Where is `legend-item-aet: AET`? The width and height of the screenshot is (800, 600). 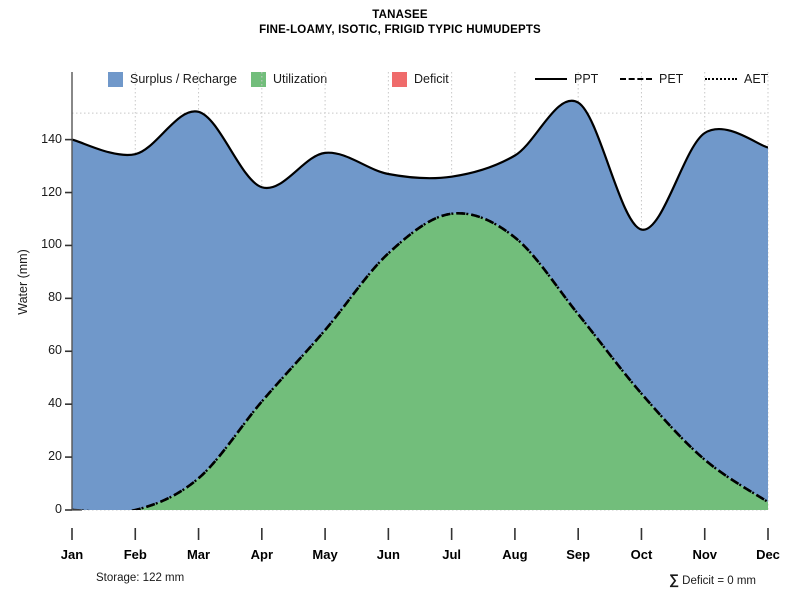
legend-item-aet: AET is located at coordinates (736, 79).